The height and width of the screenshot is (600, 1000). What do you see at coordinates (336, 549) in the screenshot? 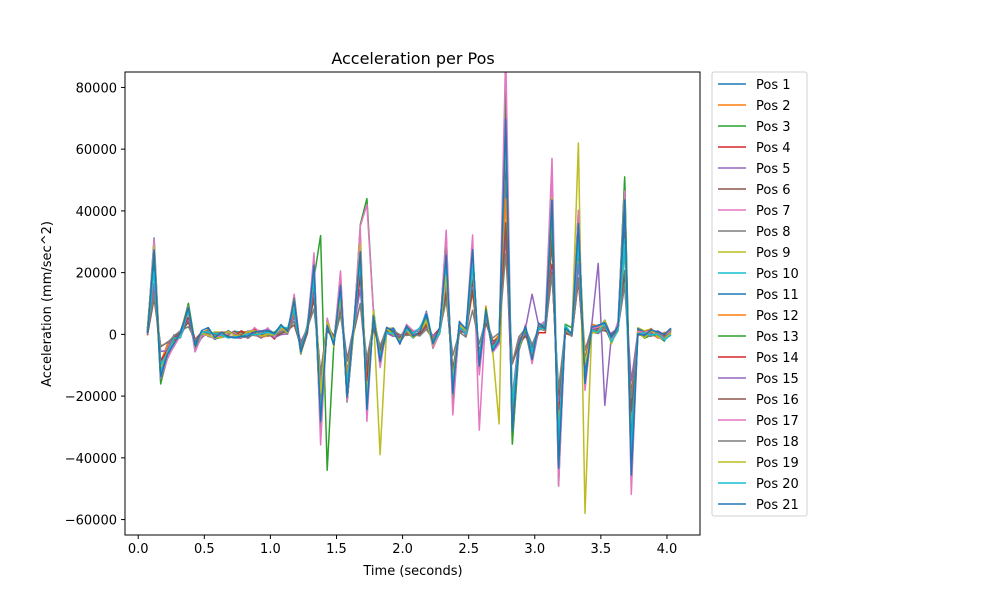
I see `x-tick-label: 1.5` at bounding box center [336, 549].